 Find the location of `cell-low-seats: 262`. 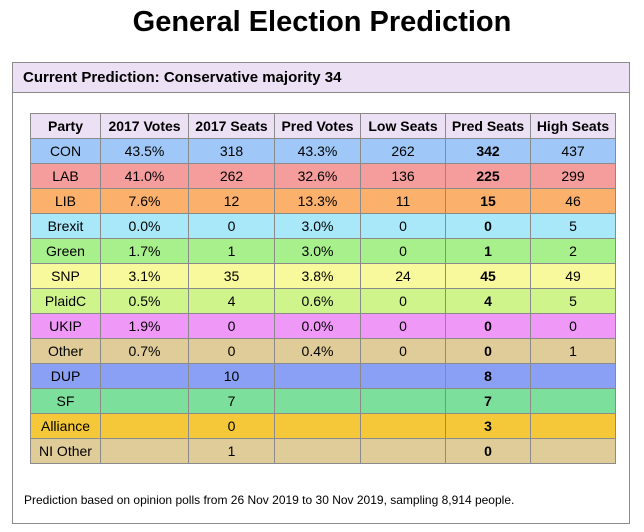

cell-low-seats: 262 is located at coordinates (403, 151).